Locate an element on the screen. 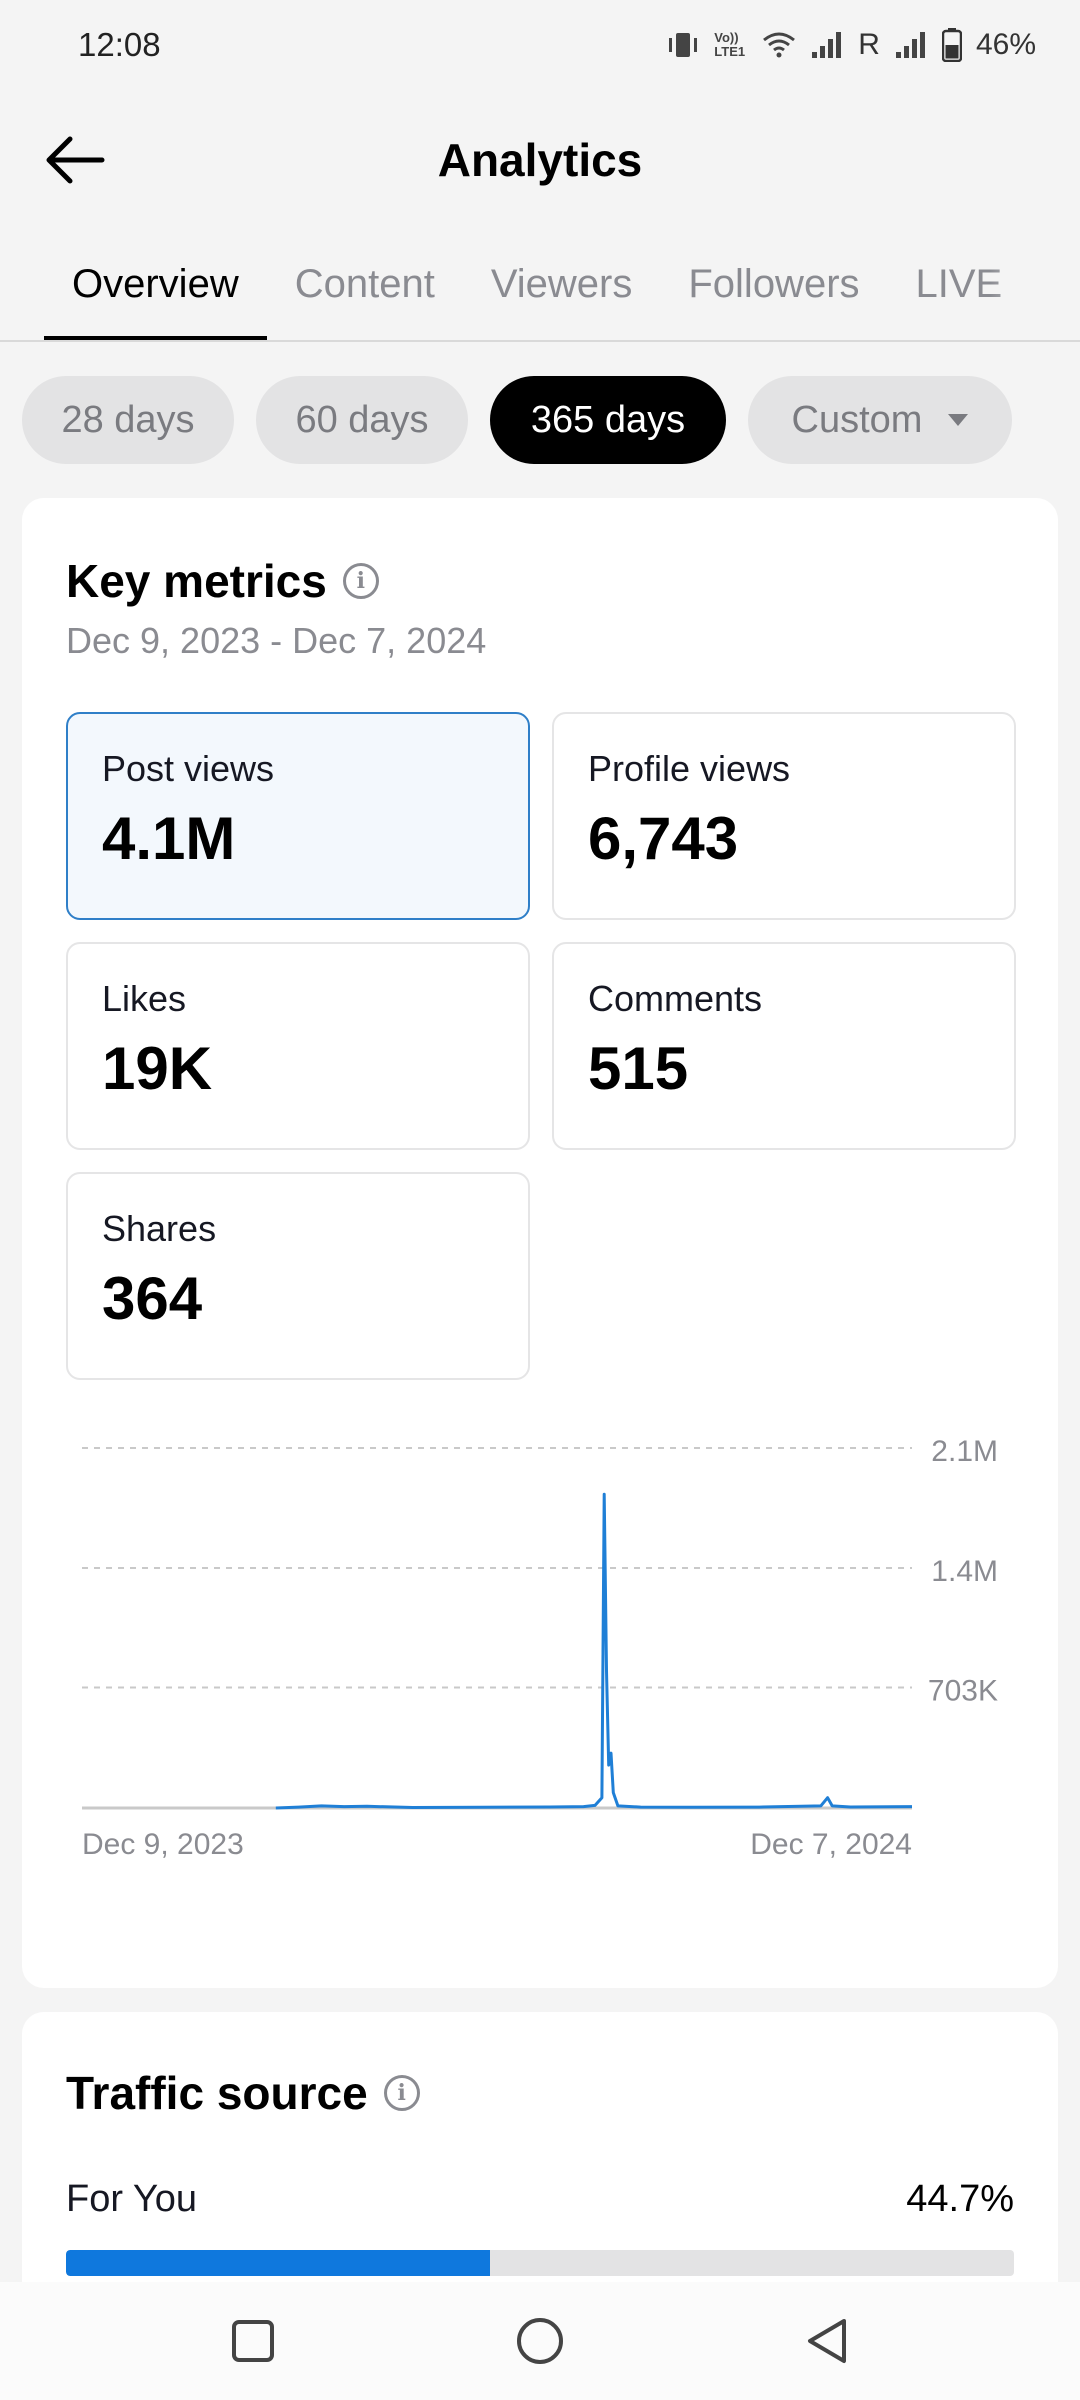 This screenshot has width=1080, height=2400. traffic-bar-fill is located at coordinates (278, 2263).